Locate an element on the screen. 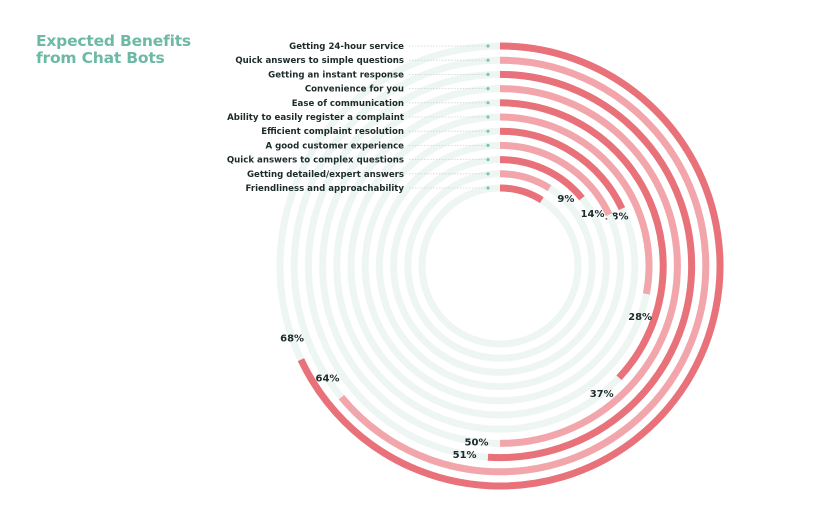 The image size is (815, 506). value-label: 64% is located at coordinates (328, 379).